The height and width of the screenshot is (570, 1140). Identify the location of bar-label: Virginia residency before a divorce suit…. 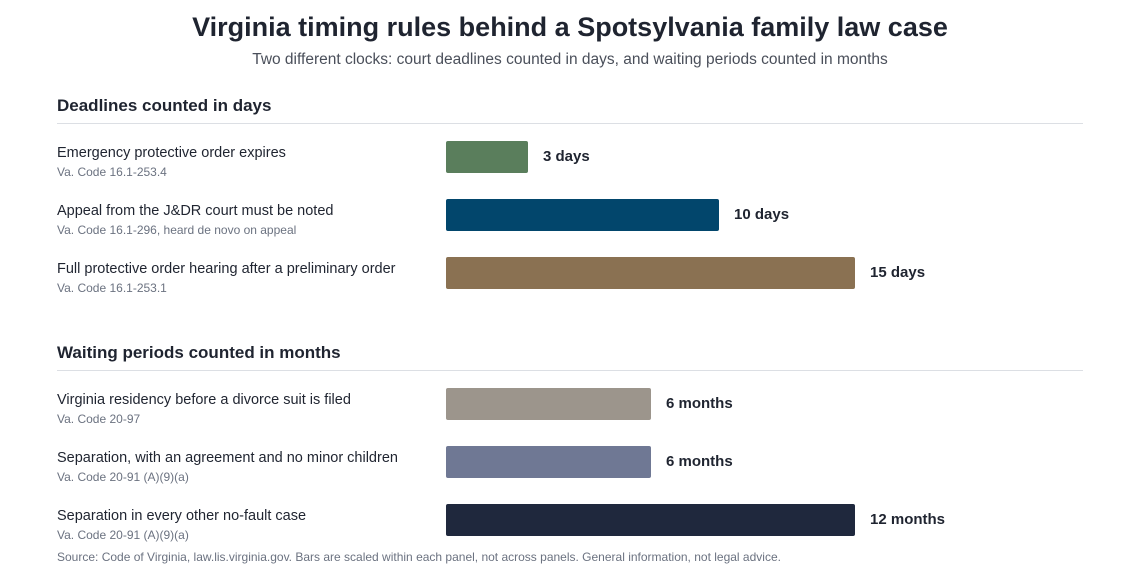
(204, 400).